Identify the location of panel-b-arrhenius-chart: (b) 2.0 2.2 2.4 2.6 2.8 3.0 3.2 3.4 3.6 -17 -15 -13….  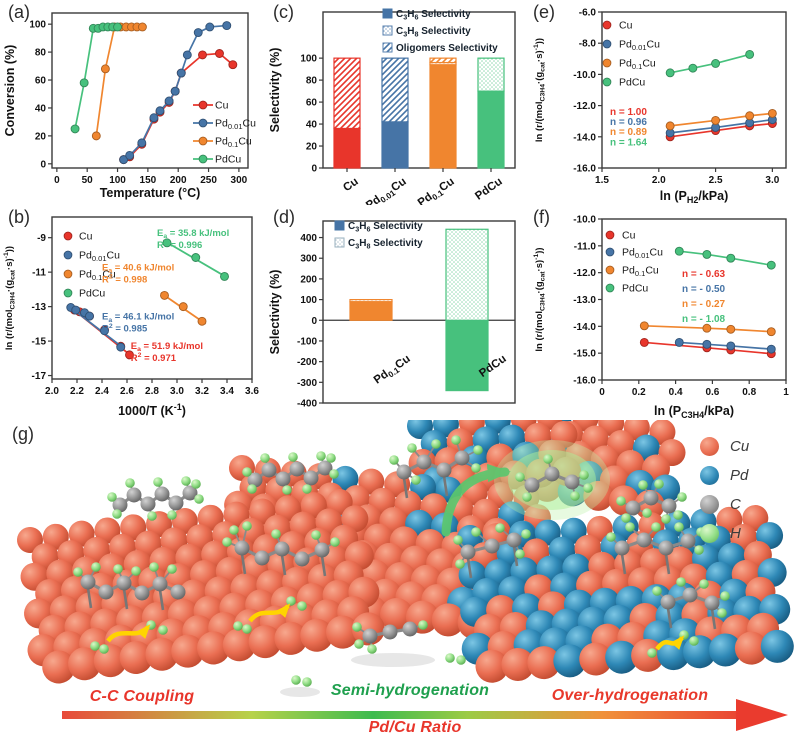
(132, 312).